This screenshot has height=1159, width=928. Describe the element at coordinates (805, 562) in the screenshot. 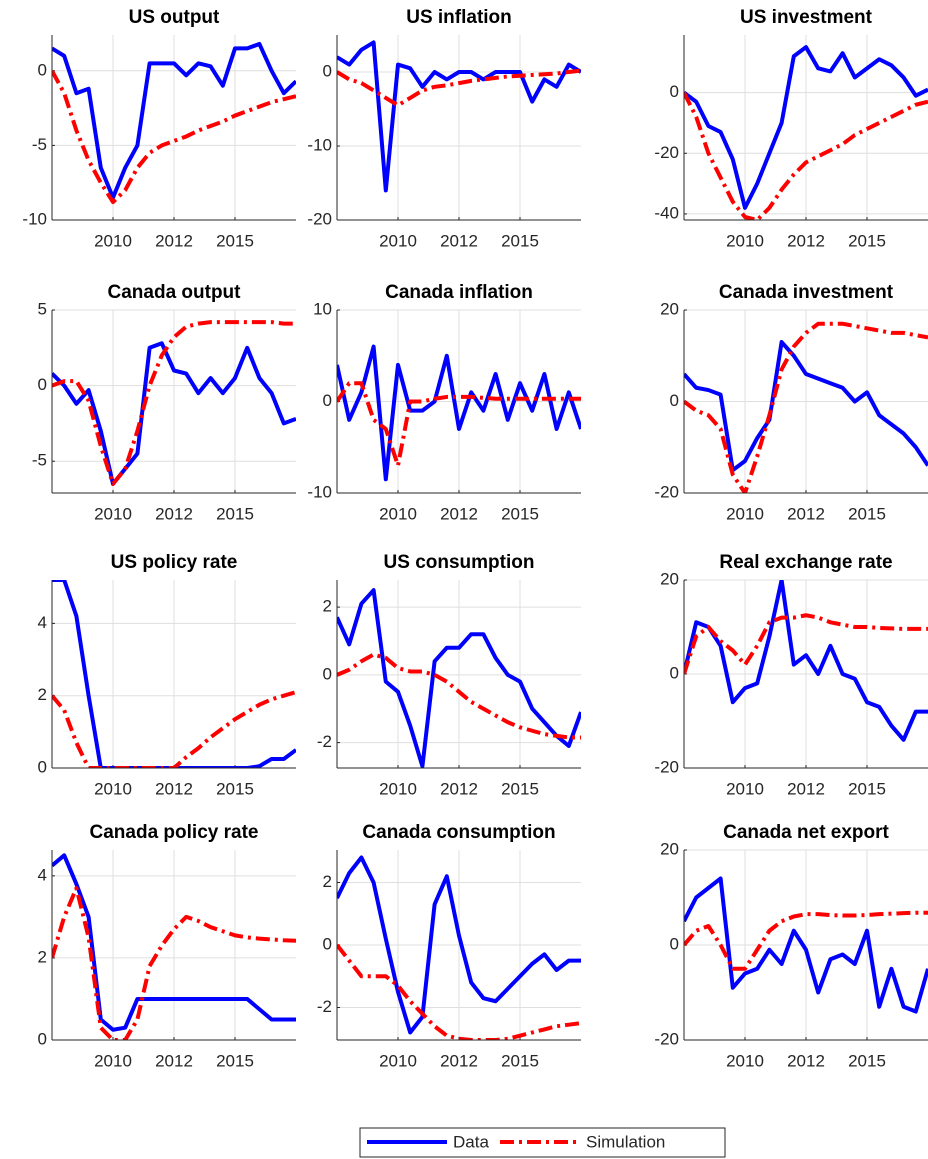

I see `panel-title: Real exchange rate` at that location.